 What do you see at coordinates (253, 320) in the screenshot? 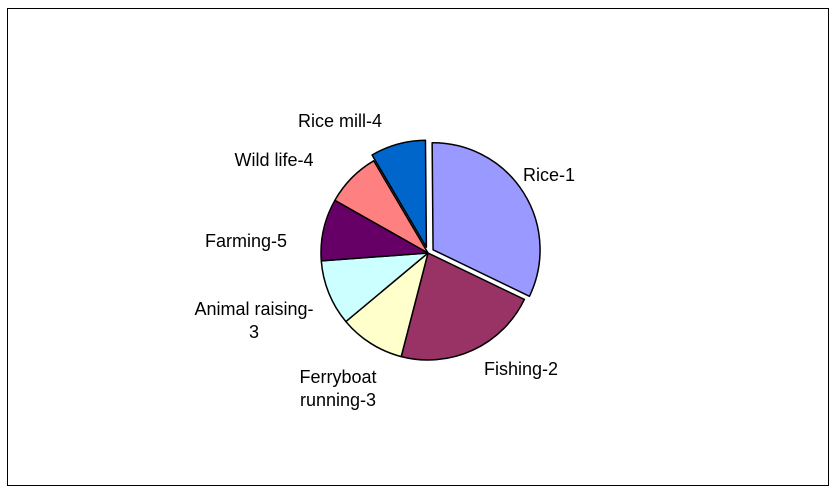
I see `slice-label: Animal raising-3` at bounding box center [253, 320].